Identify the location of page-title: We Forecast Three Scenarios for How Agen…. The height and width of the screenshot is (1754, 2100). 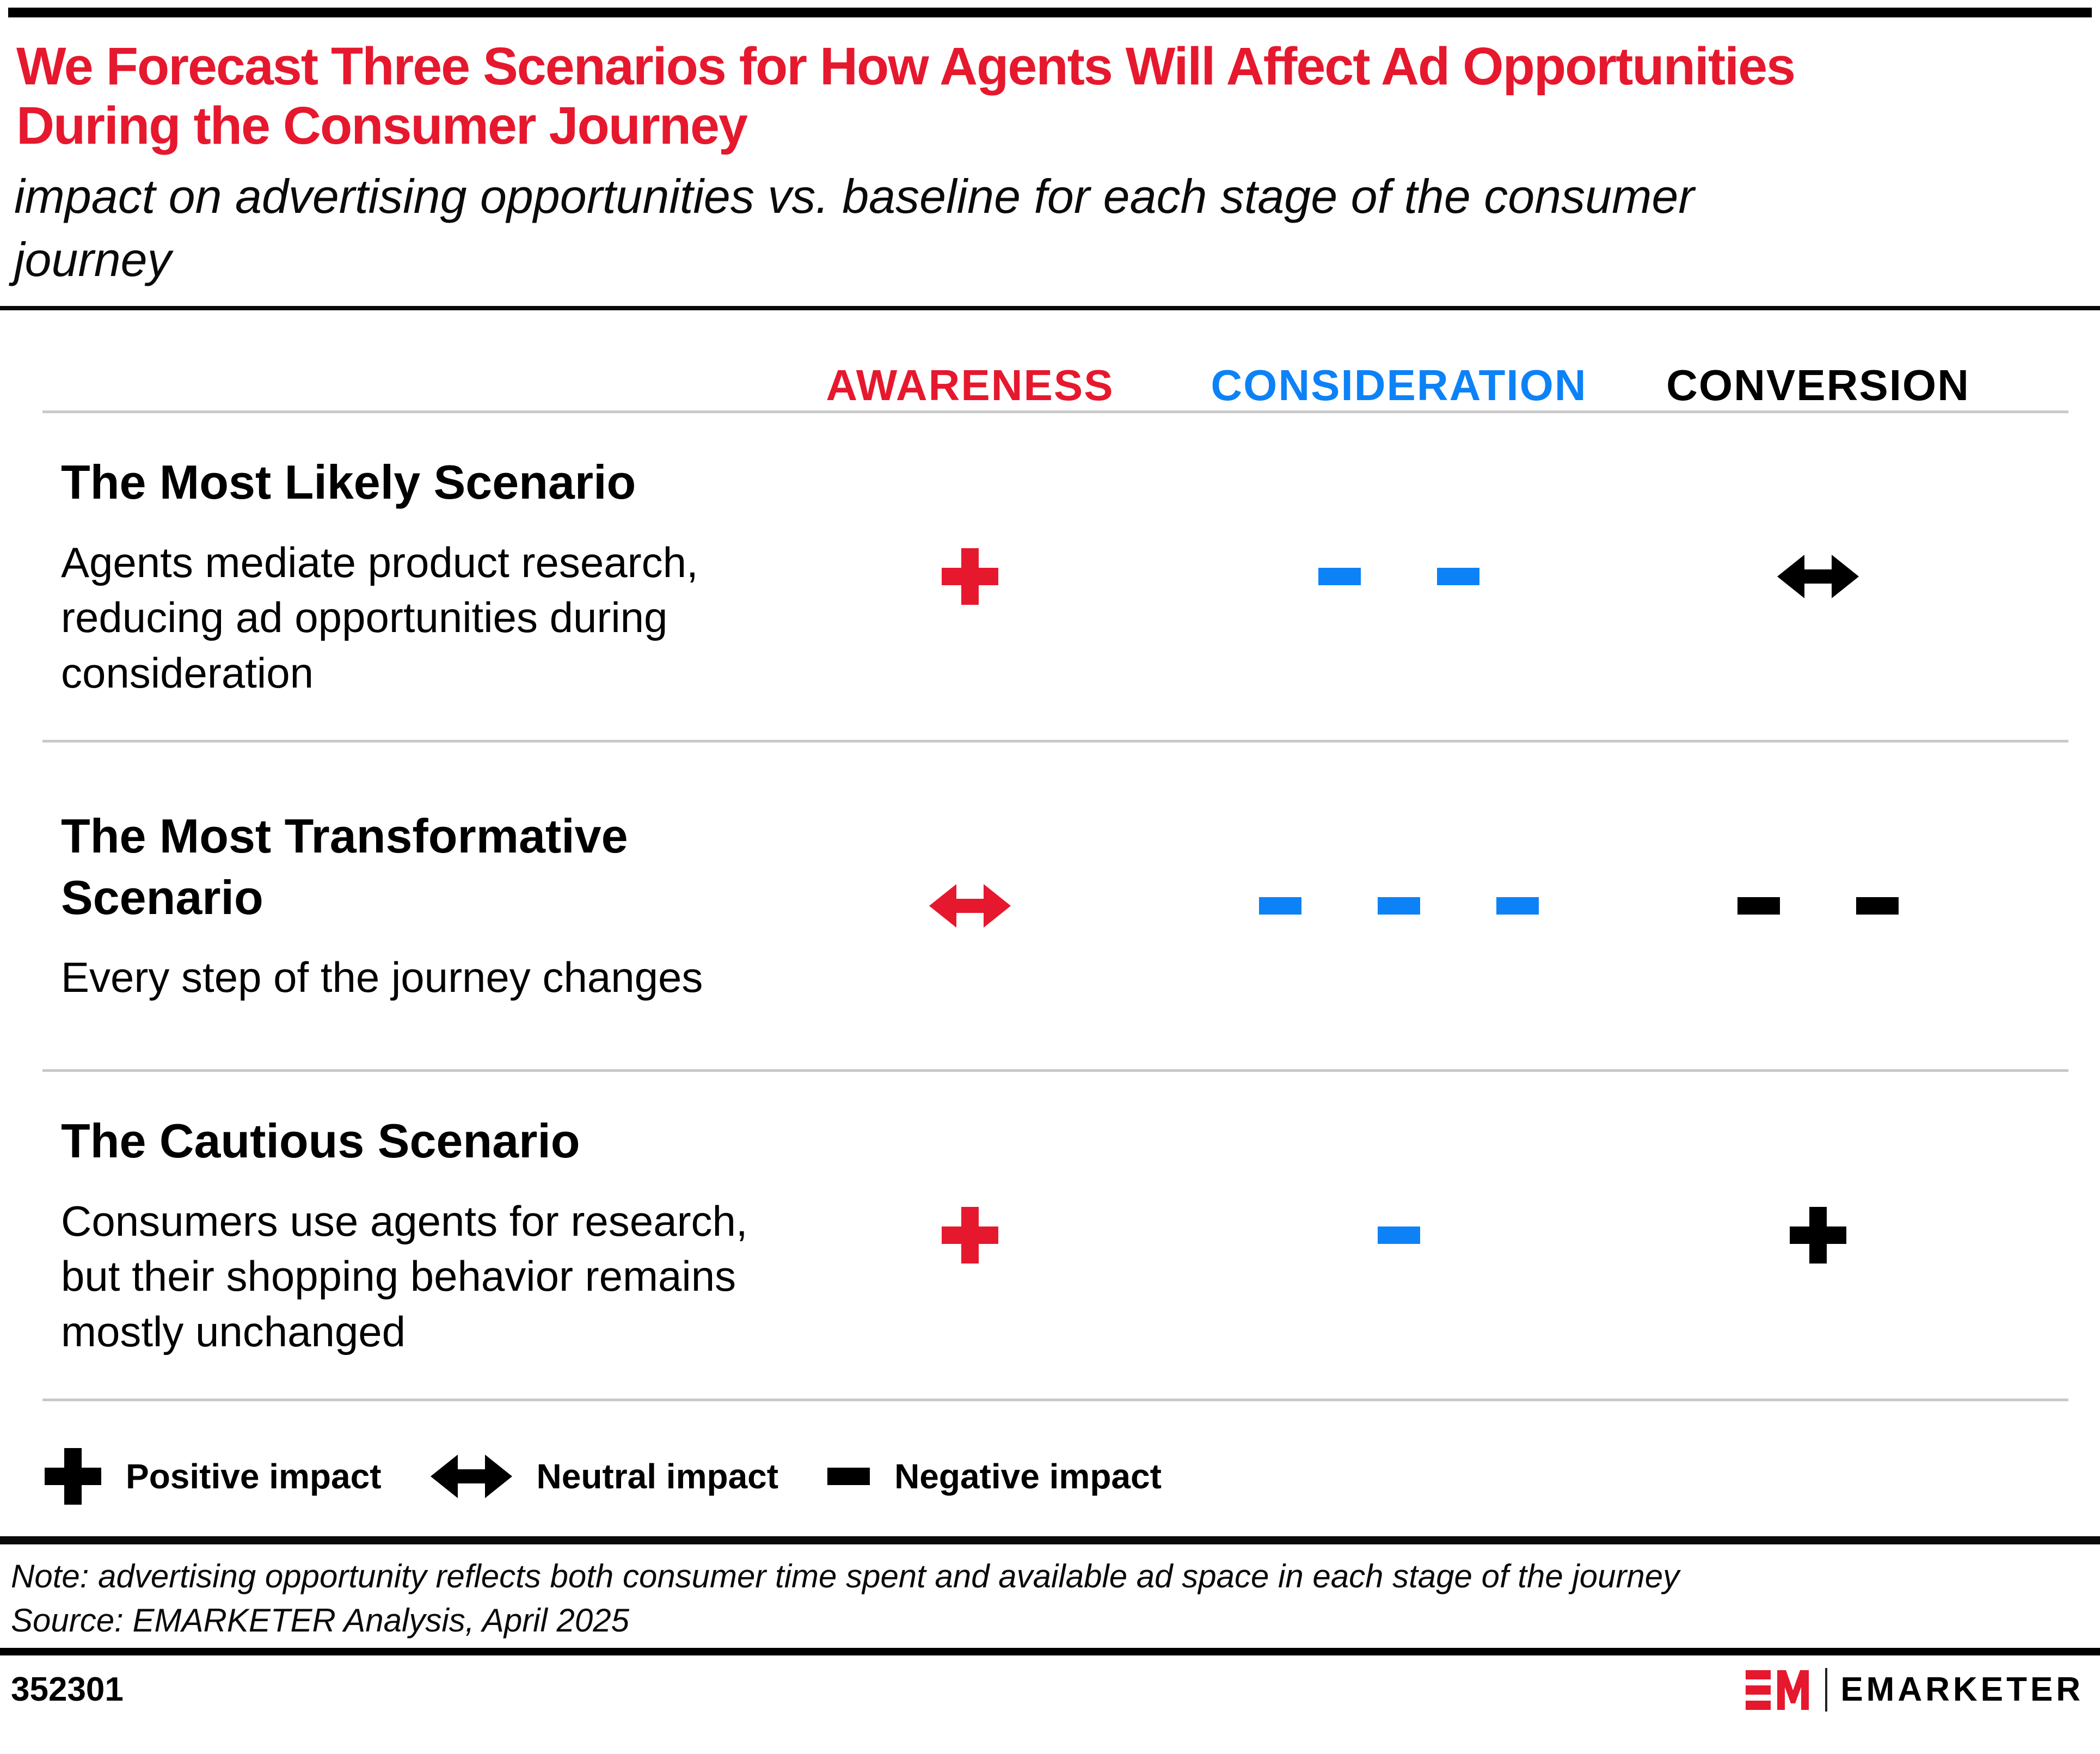
(906, 95).